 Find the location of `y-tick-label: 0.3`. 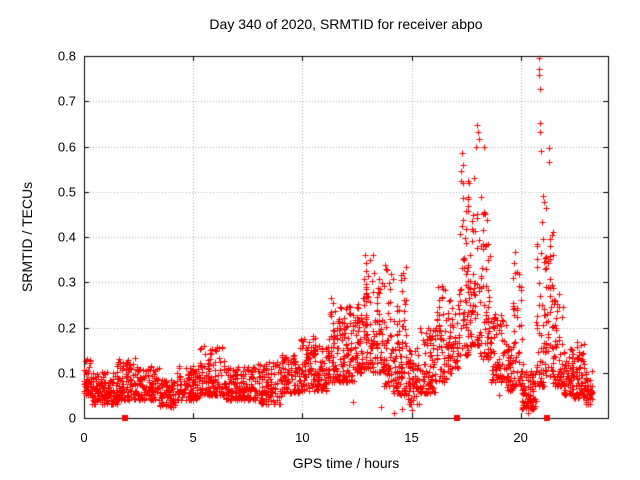

y-tick-label: 0.3 is located at coordinates (66, 282).